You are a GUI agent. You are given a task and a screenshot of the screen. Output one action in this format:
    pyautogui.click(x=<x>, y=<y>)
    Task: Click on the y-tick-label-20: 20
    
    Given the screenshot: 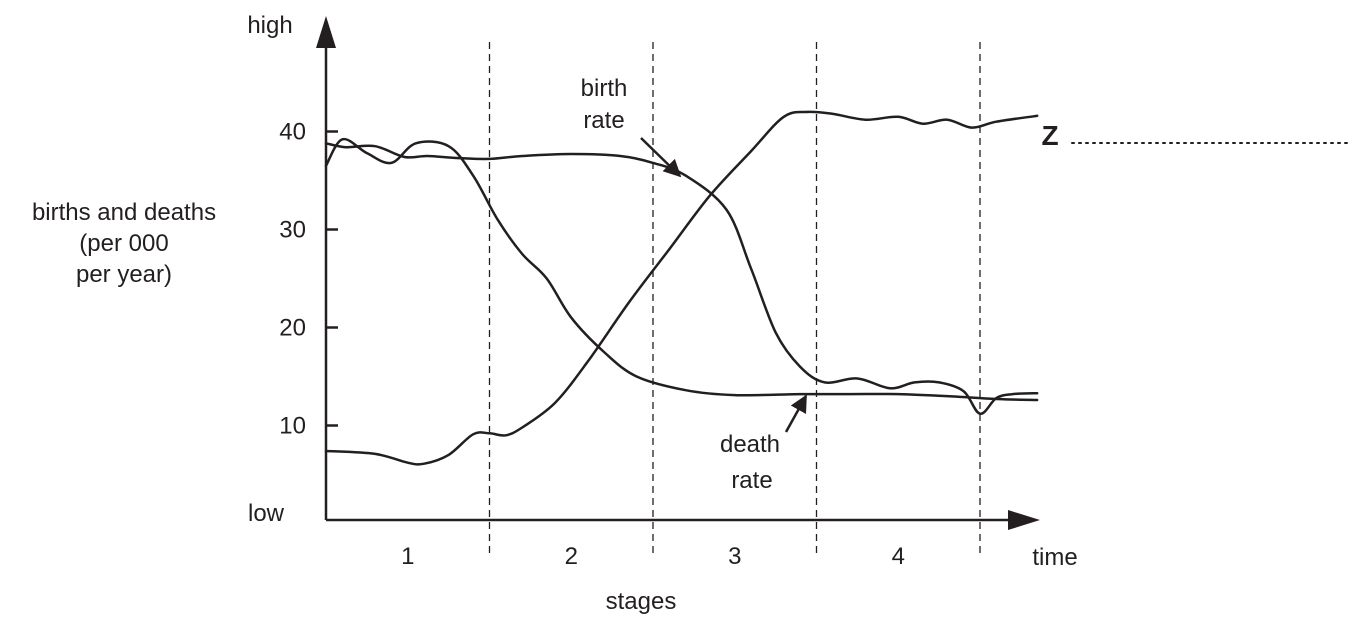 What is the action you would take?
    pyautogui.click(x=292, y=328)
    